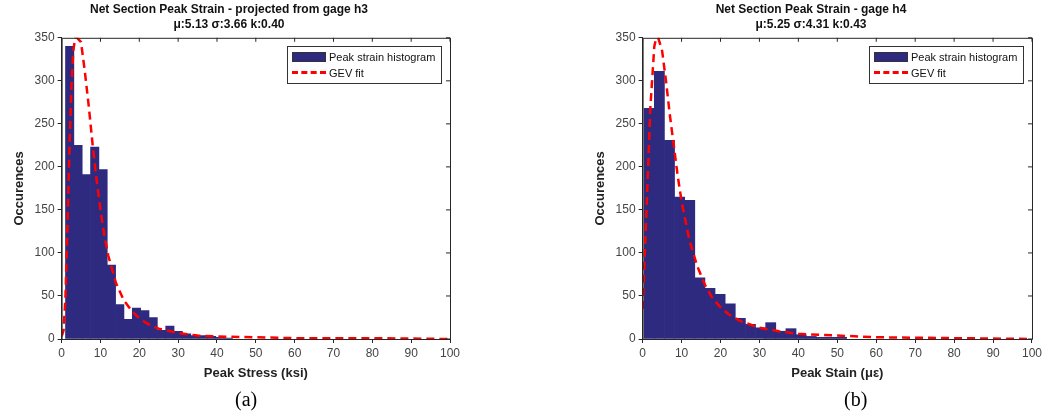 The width and height of the screenshot is (1045, 419). I want to click on x-axis-title: Peak Stress (ksi), so click(255, 372).